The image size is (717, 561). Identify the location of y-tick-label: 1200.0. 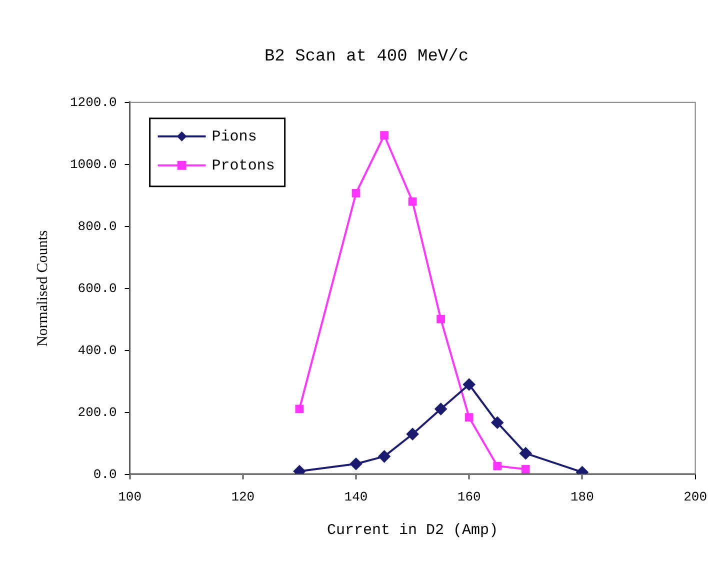
(93, 102).